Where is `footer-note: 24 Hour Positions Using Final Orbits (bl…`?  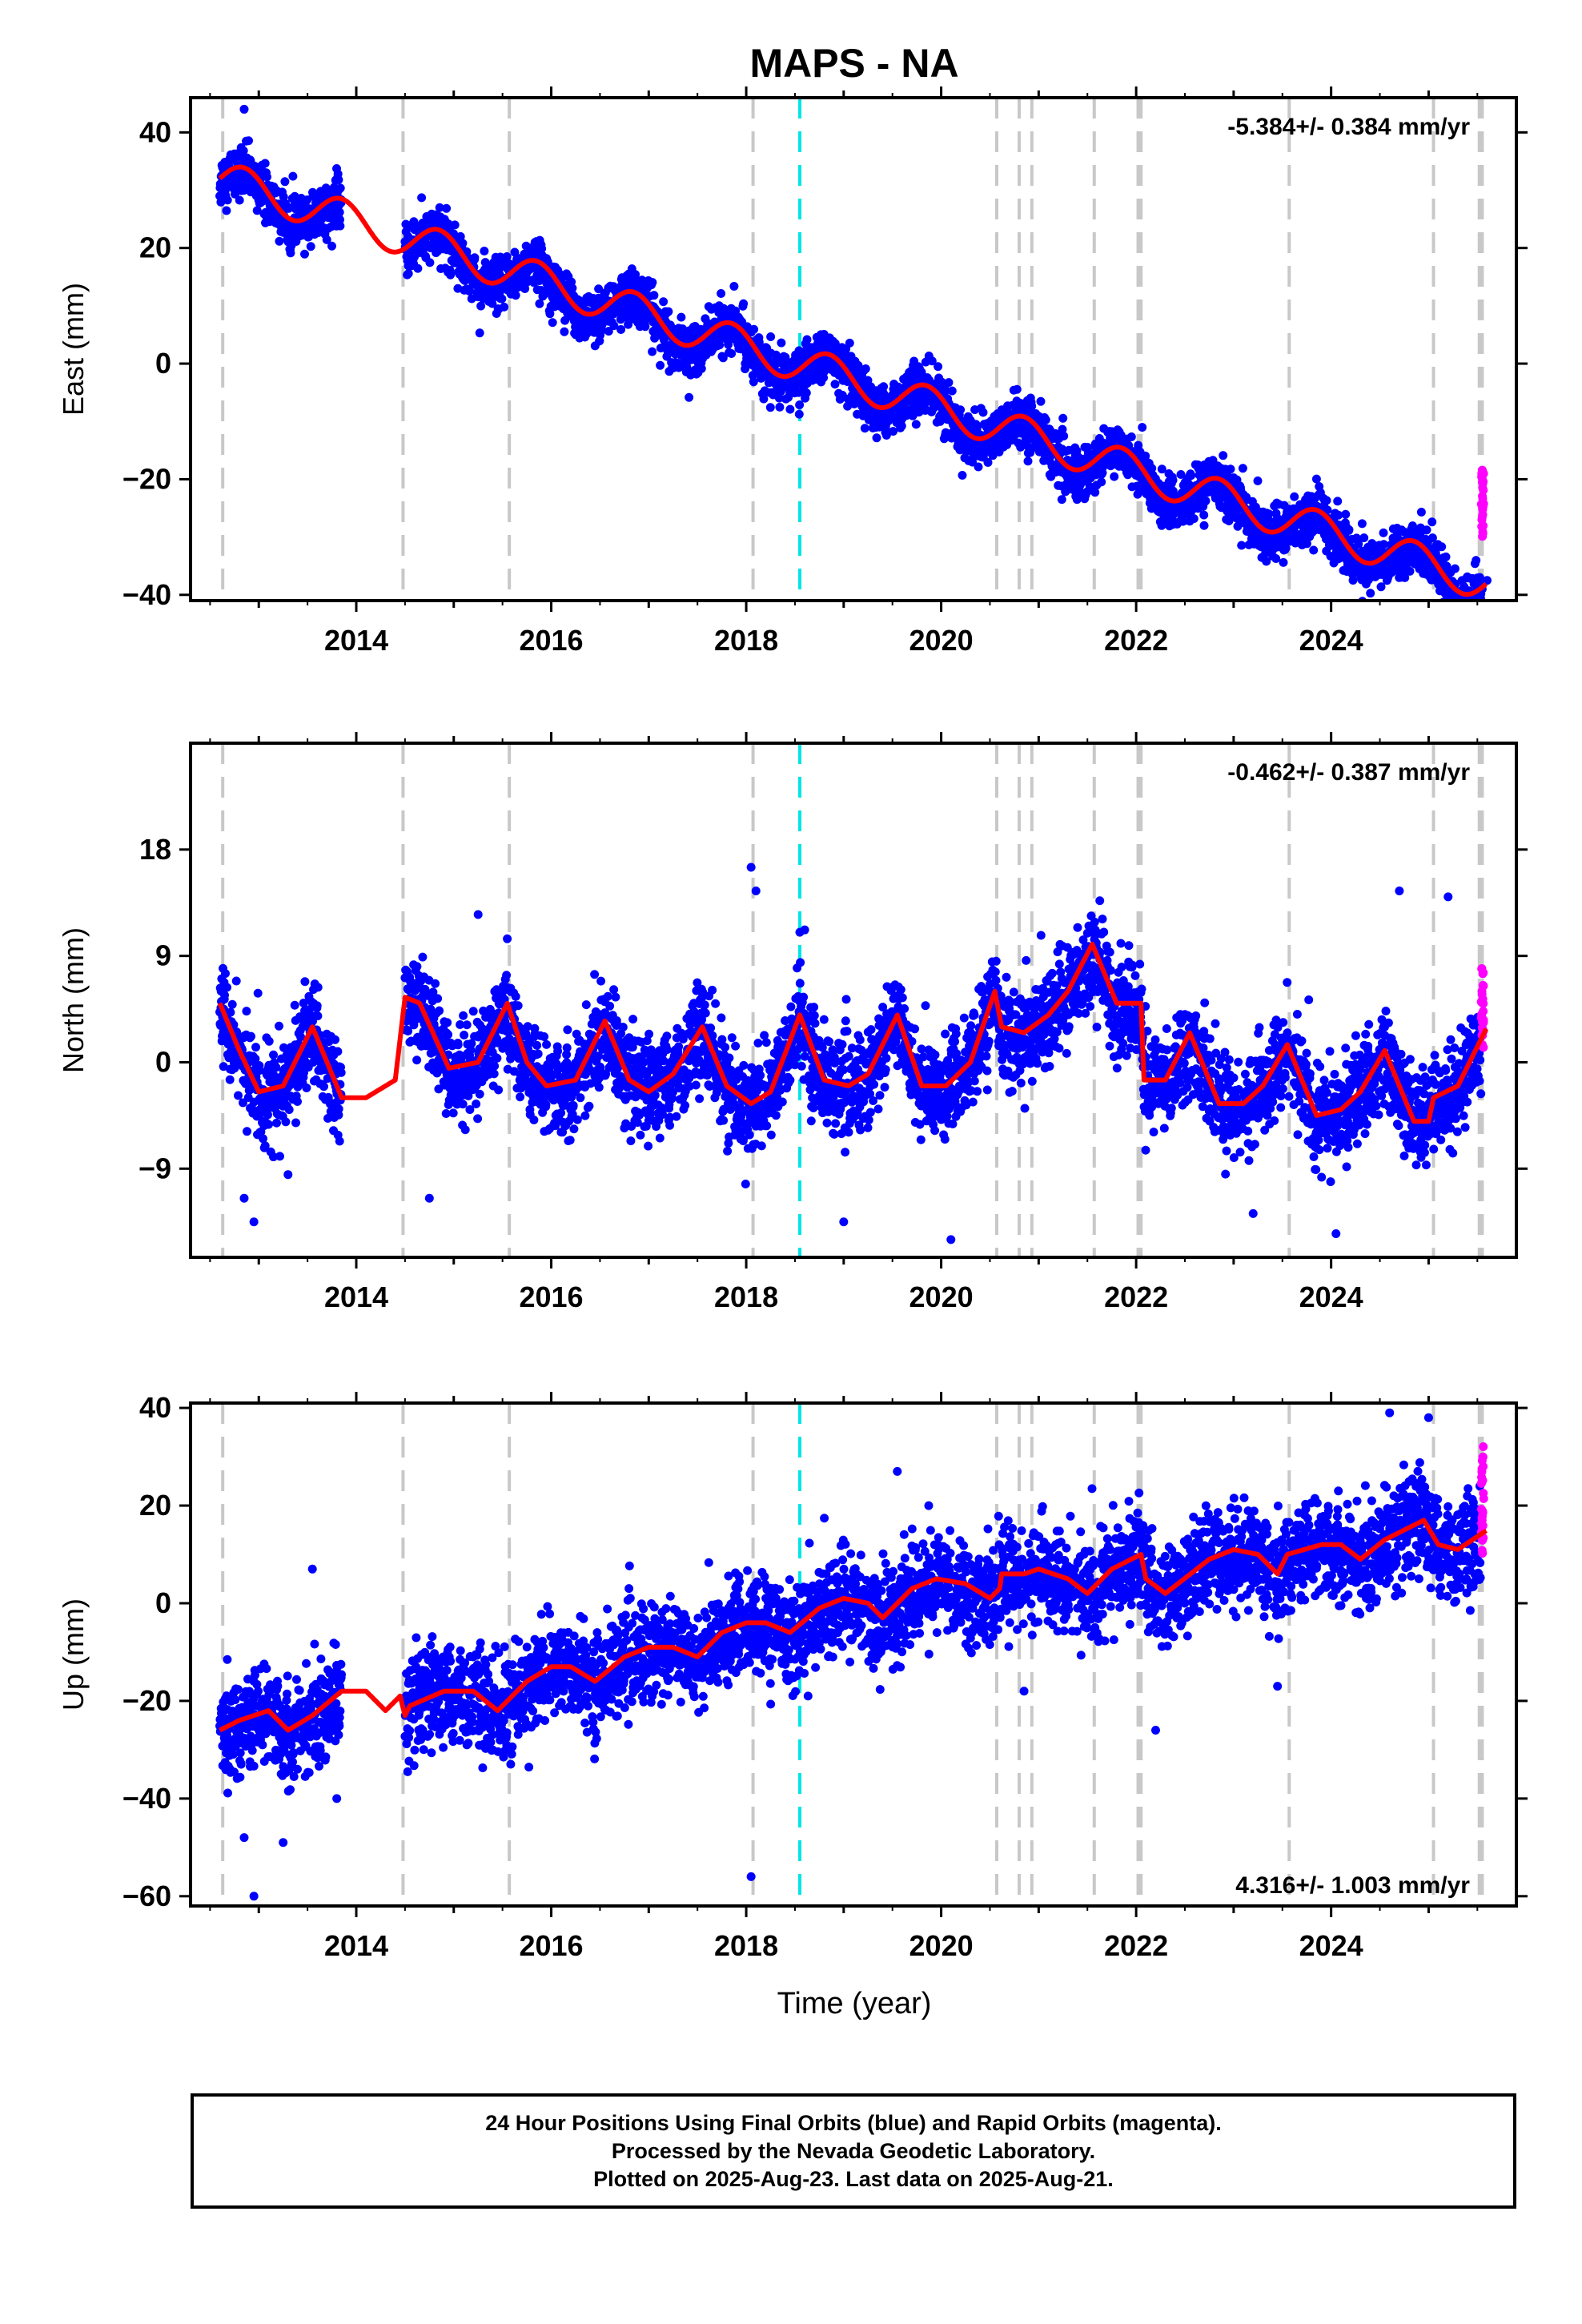 footer-note: 24 Hour Positions Using Final Orbits (bl… is located at coordinates (853, 2151).